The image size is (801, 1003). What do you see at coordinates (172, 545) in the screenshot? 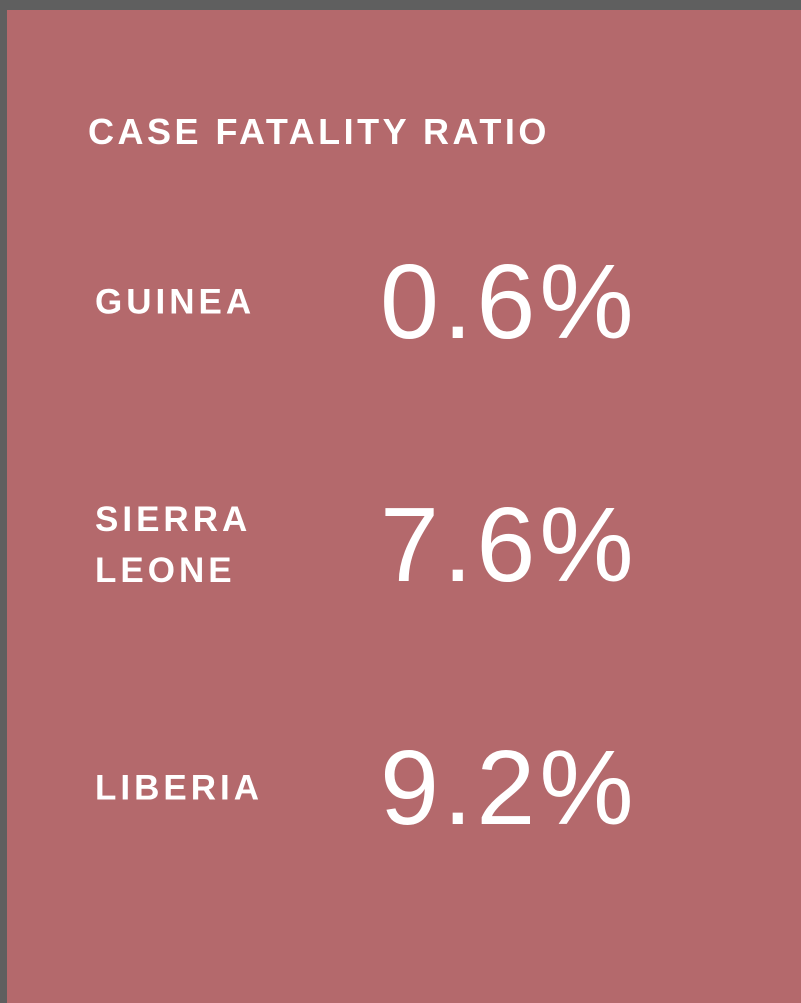
I see `country-label: SIERRA LEONE` at bounding box center [172, 545].